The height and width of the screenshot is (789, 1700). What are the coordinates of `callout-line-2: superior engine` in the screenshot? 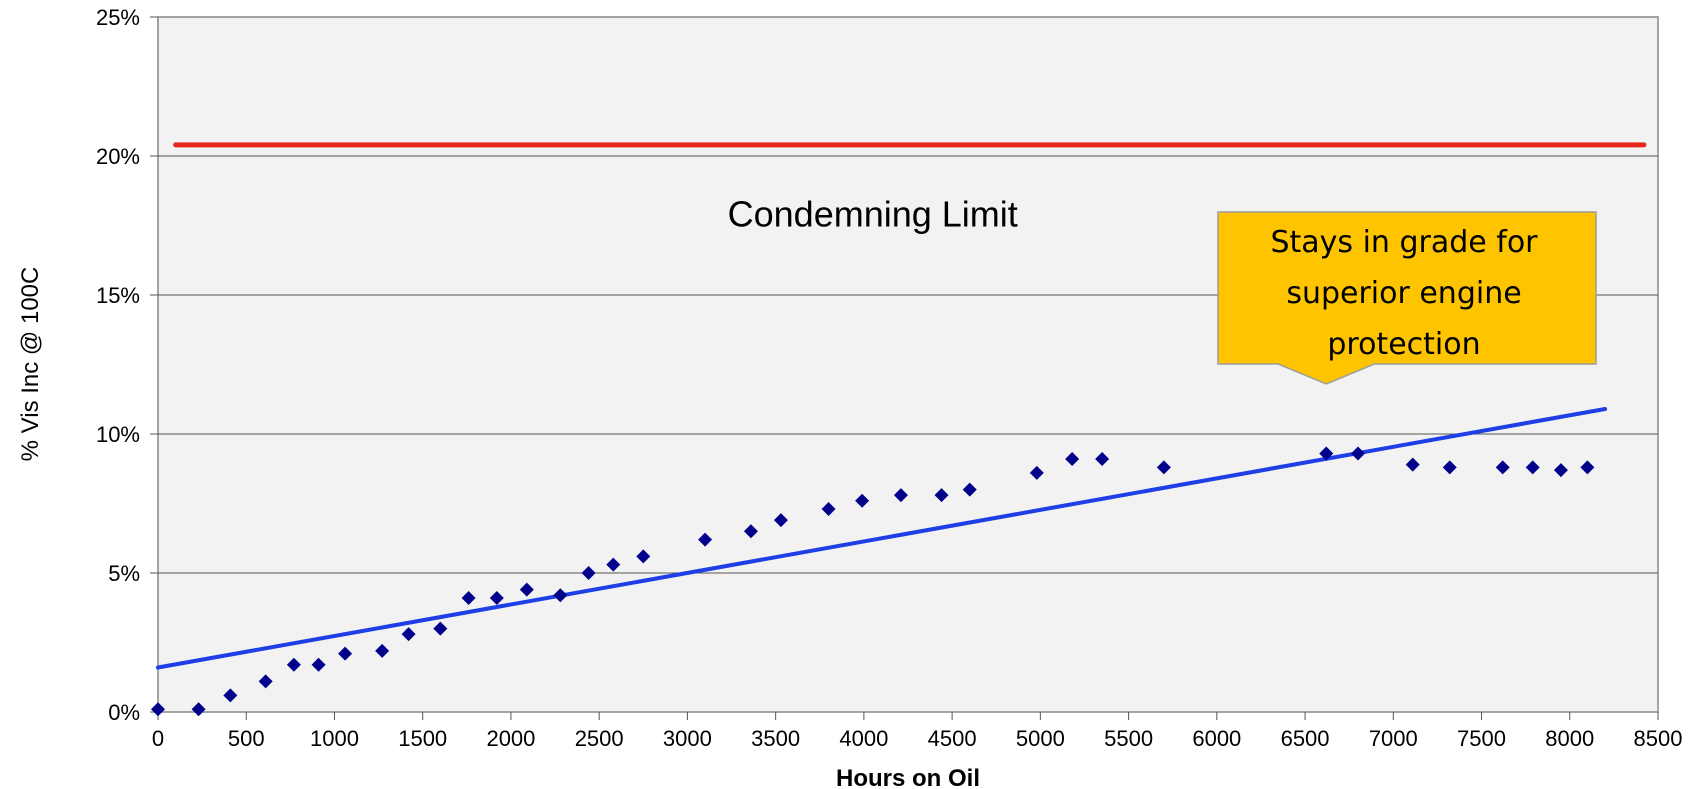 It's located at (1403, 293).